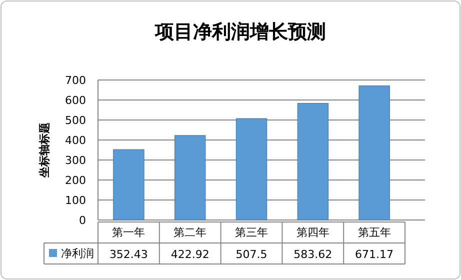  What do you see at coordinates (251, 232) in the screenshot?
I see `xtick: 第三年` at bounding box center [251, 232].